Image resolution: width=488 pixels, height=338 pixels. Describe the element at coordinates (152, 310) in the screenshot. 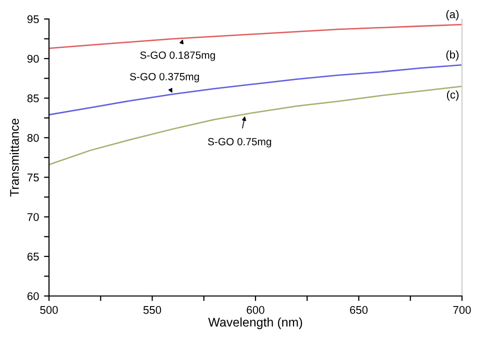

I see `x-tick-label: 550` at that location.